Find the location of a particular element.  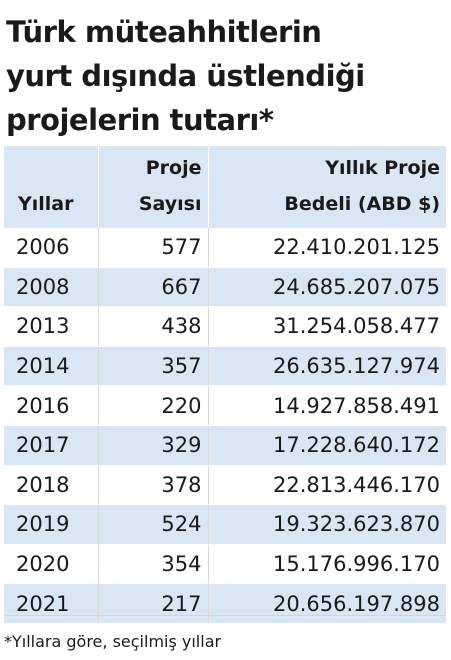

table-row: 2008 667 24.685.207.075 is located at coordinates (225, 287).